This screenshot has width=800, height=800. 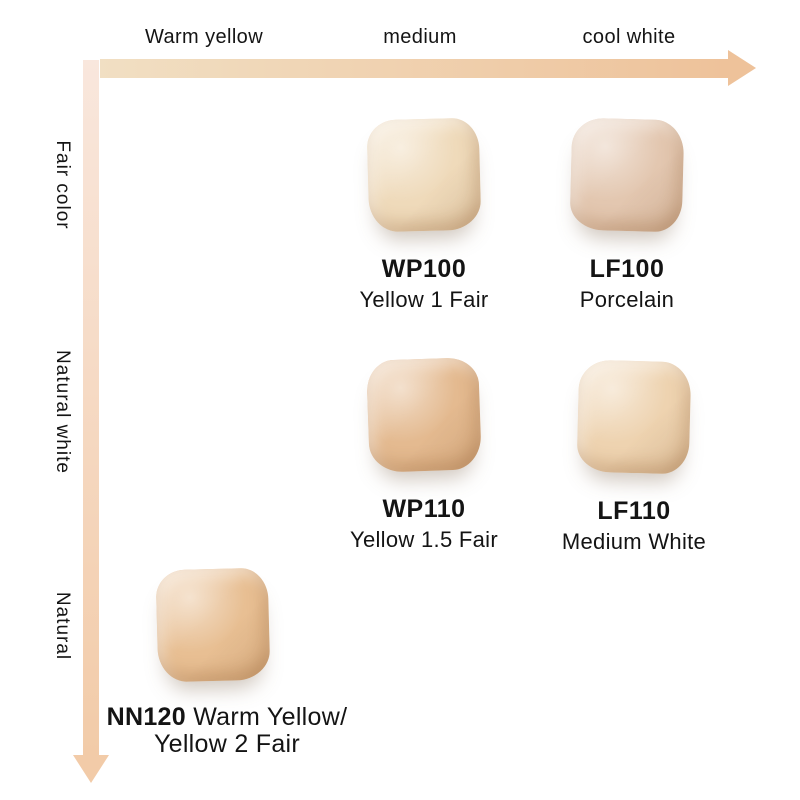 I want to click on swatch-wp110-sample, so click(x=424, y=415).